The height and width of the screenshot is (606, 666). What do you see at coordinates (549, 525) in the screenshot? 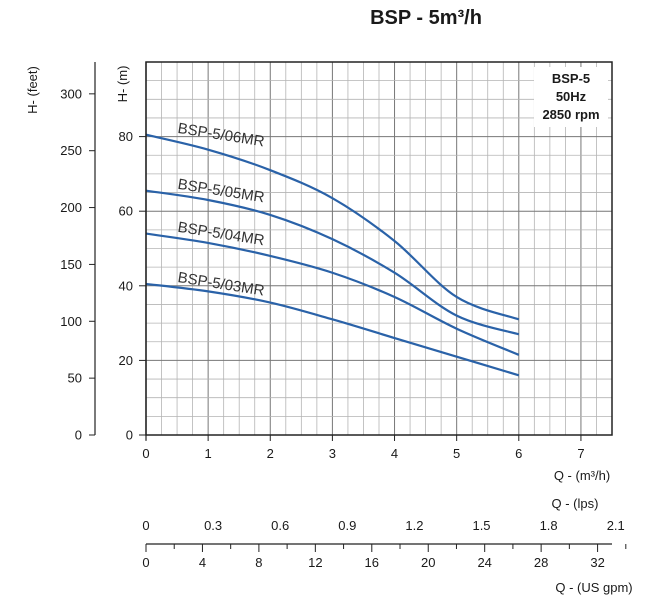
I see `x-tick-label-lps: 1.8` at bounding box center [549, 525].